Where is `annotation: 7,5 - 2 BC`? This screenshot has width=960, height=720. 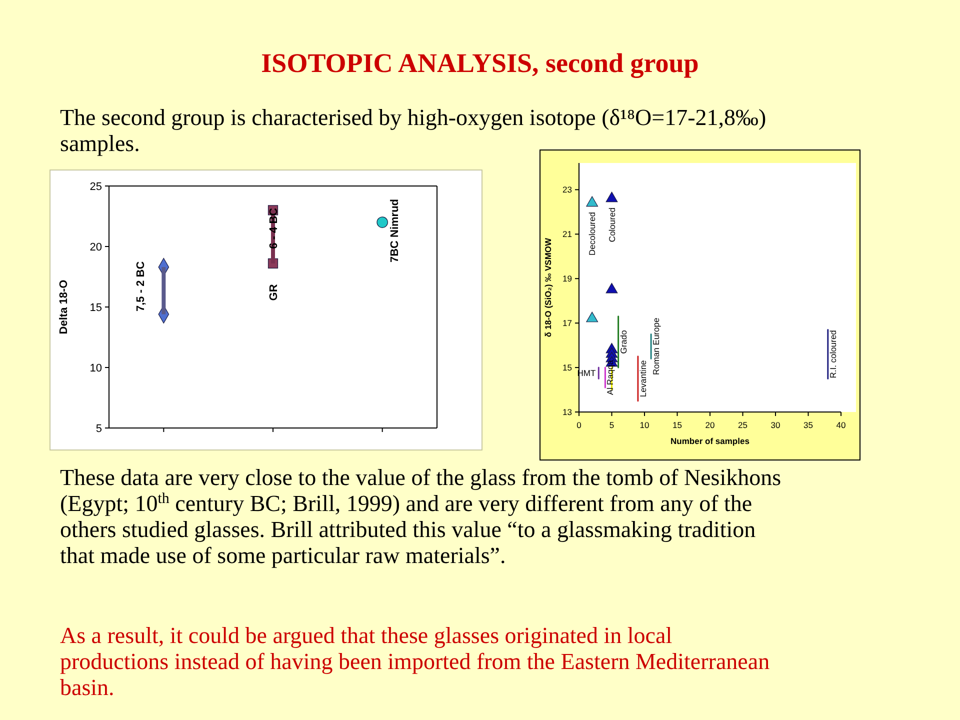 annotation: 7,5 - 2 BC is located at coordinates (141, 286).